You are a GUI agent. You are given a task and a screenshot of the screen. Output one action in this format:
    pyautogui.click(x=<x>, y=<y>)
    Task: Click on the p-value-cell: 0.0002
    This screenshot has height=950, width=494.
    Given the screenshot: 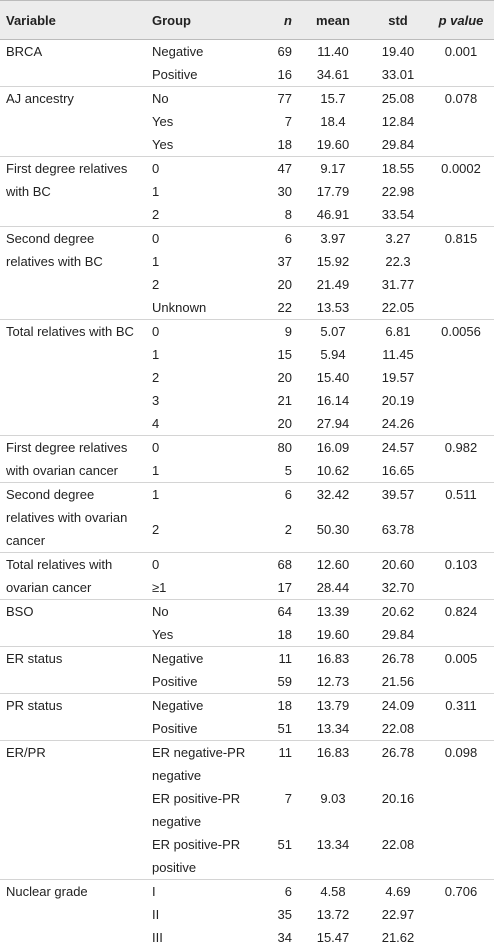 What is the action you would take?
    pyautogui.click(x=461, y=191)
    